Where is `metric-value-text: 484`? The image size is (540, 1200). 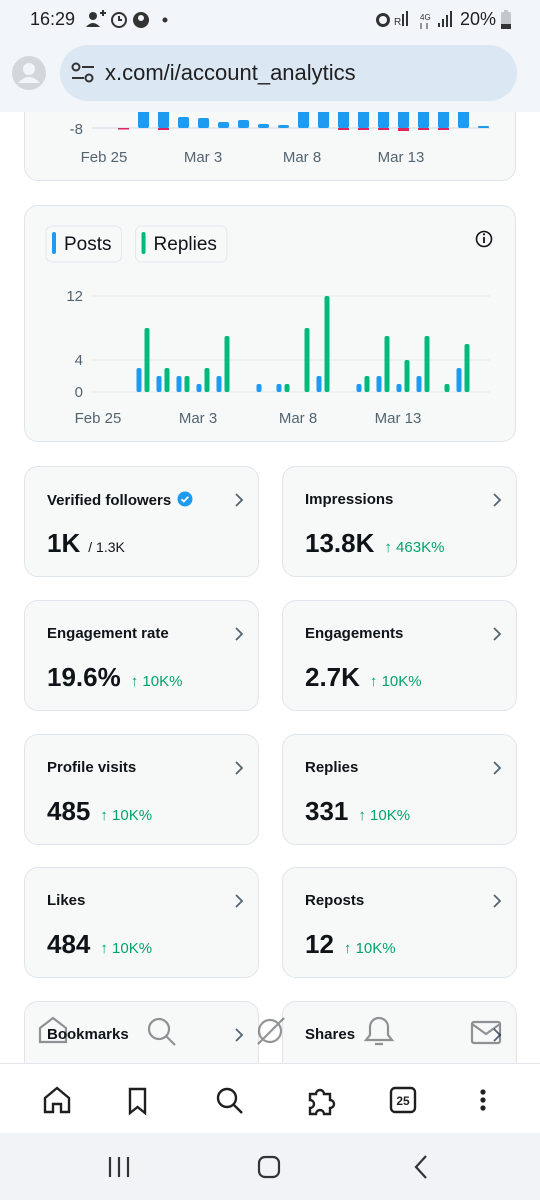
metric-value-text: 484 is located at coordinates (69, 944).